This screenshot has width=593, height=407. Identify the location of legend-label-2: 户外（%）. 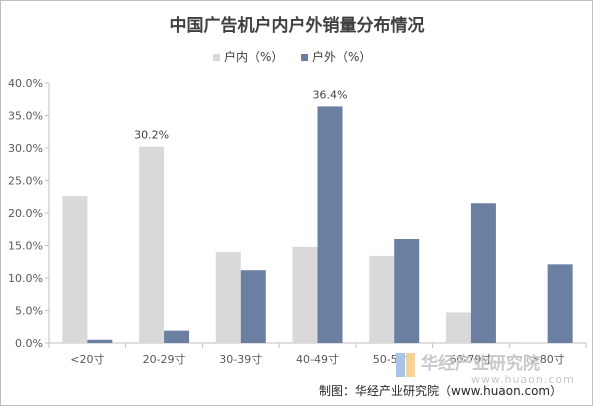
(341, 56).